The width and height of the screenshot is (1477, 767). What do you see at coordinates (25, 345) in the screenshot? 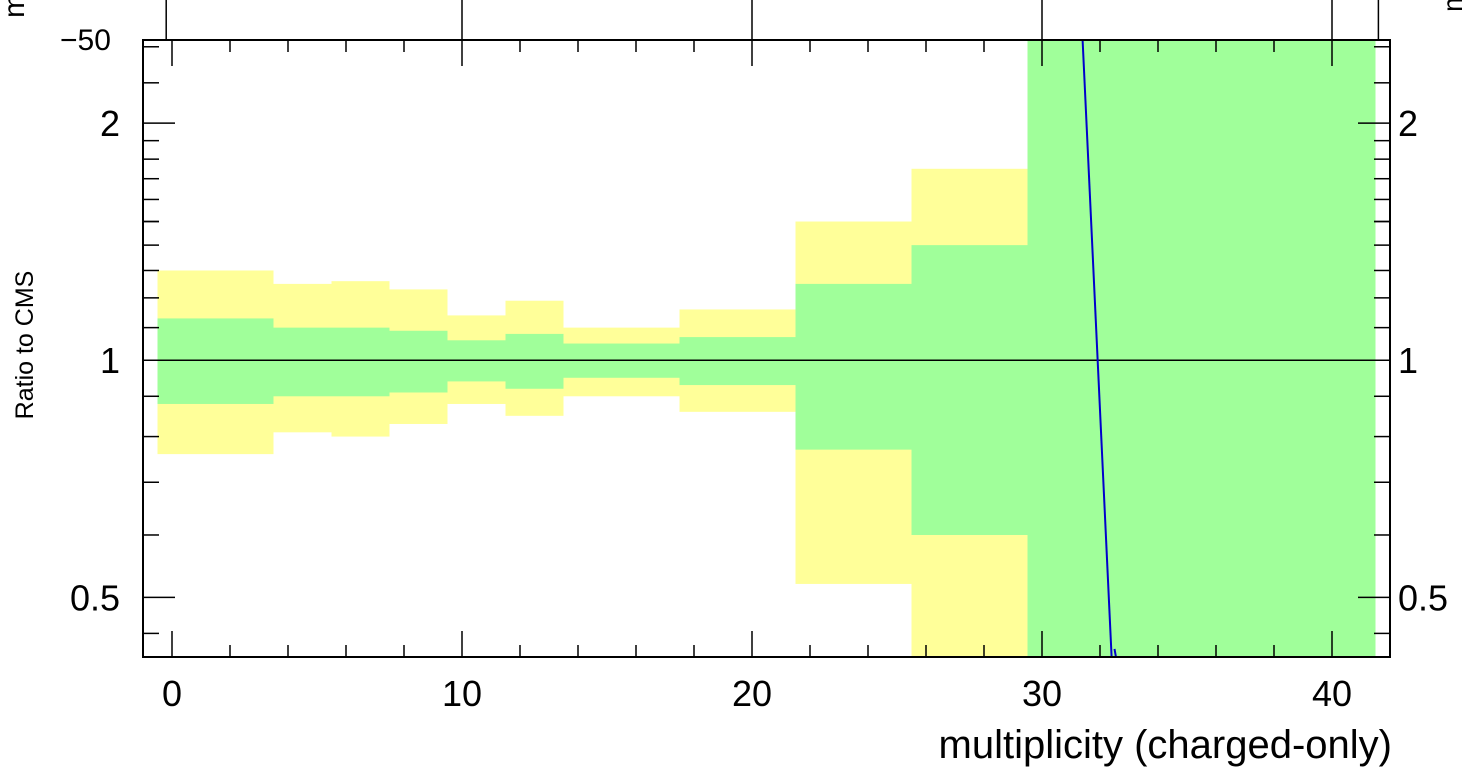
I see `y-axis-label: Ratio to CMS` at bounding box center [25, 345].